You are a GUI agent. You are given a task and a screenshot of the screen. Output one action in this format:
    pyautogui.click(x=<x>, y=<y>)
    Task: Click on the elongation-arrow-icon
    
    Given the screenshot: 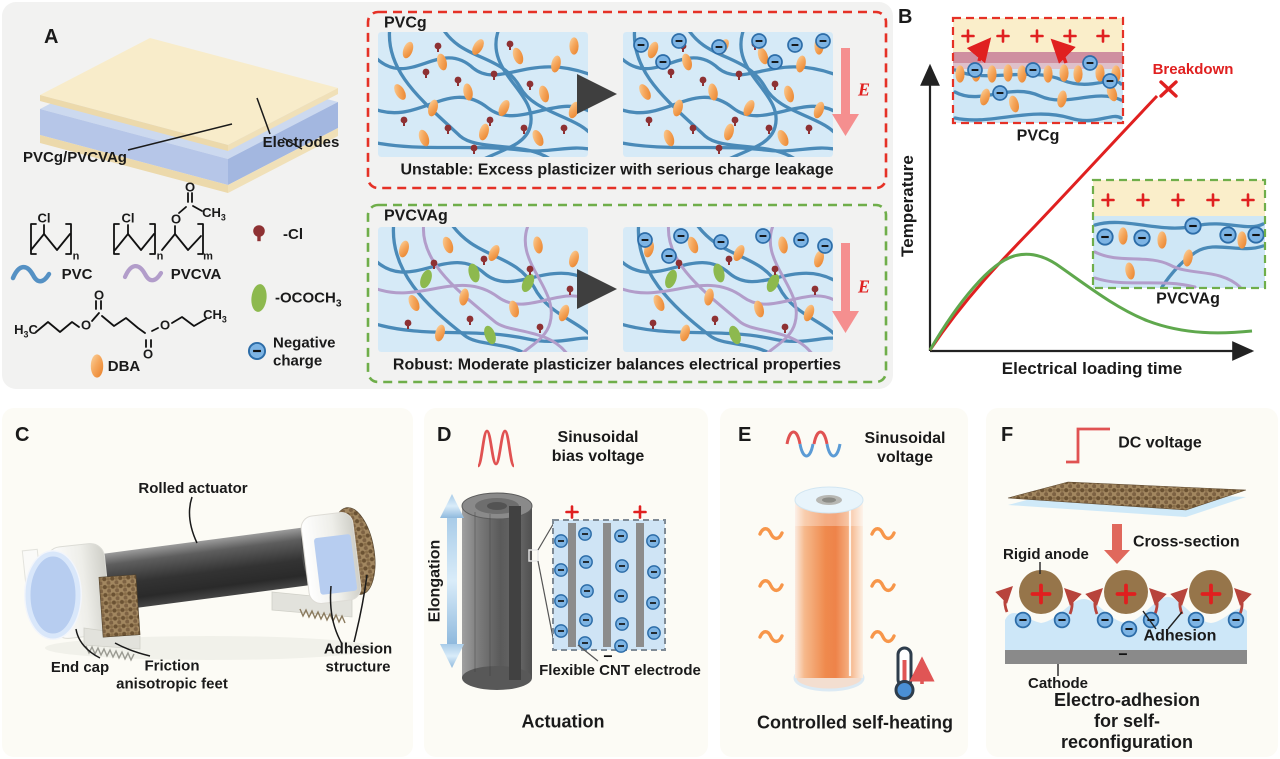 What is the action you would take?
    pyautogui.click(x=452, y=581)
    